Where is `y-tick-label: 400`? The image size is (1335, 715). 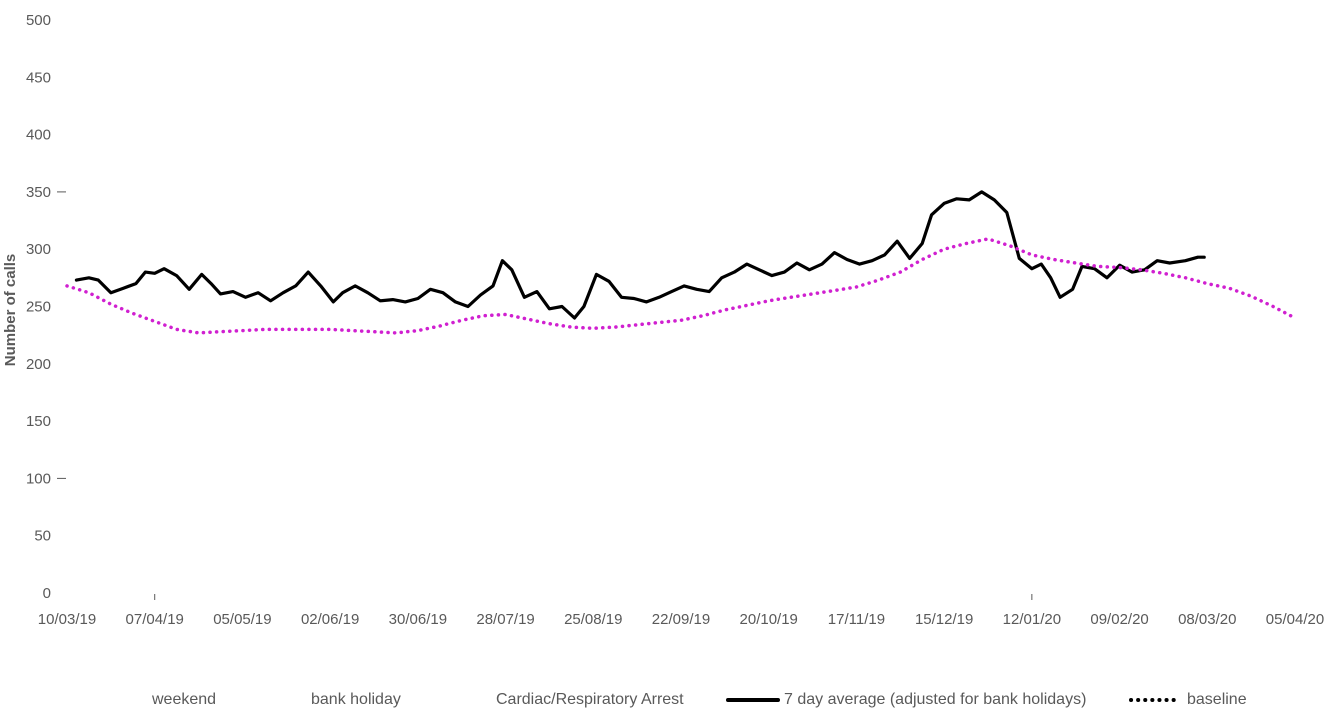
y-tick-label: 400 is located at coordinates (38, 135).